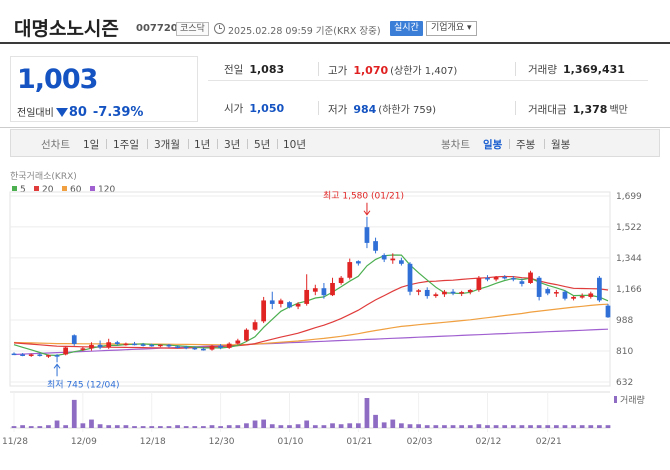 Image resolution: width=670 pixels, height=470 pixels. What do you see at coordinates (549, 442) in the screenshot?
I see `x-tick-label: 02/21` at bounding box center [549, 442].